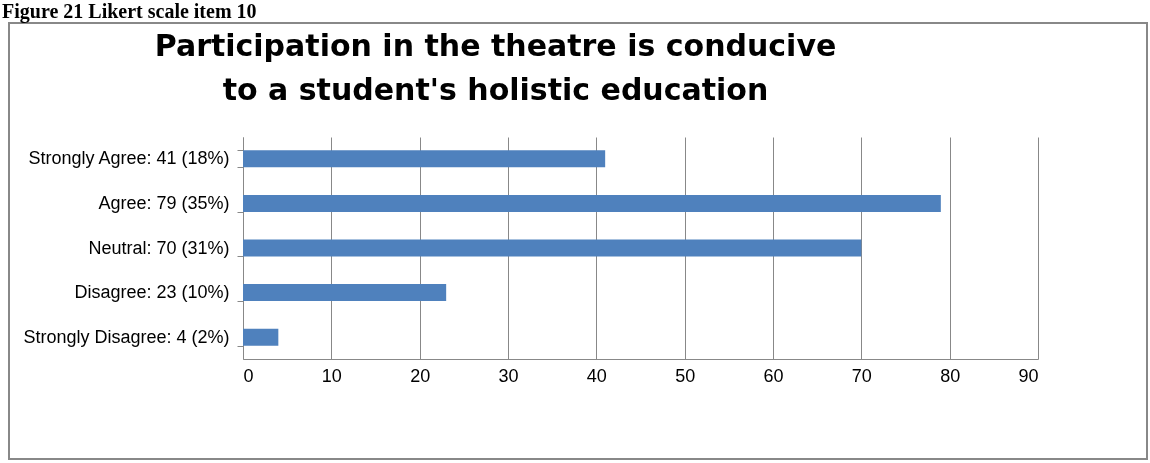 Image resolution: width=1150 pixels, height=463 pixels. Describe the element at coordinates (126, 336) in the screenshot. I see `y-tick-label: Strongly Disagree: 4 (2%)` at that location.